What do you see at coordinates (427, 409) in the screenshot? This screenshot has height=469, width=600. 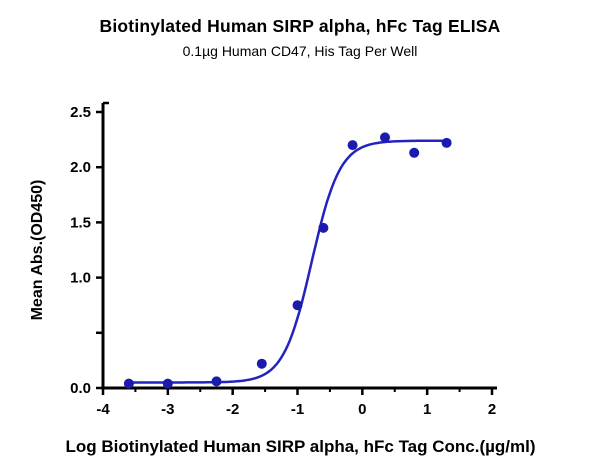 I see `x-tick-label: 1` at bounding box center [427, 409].